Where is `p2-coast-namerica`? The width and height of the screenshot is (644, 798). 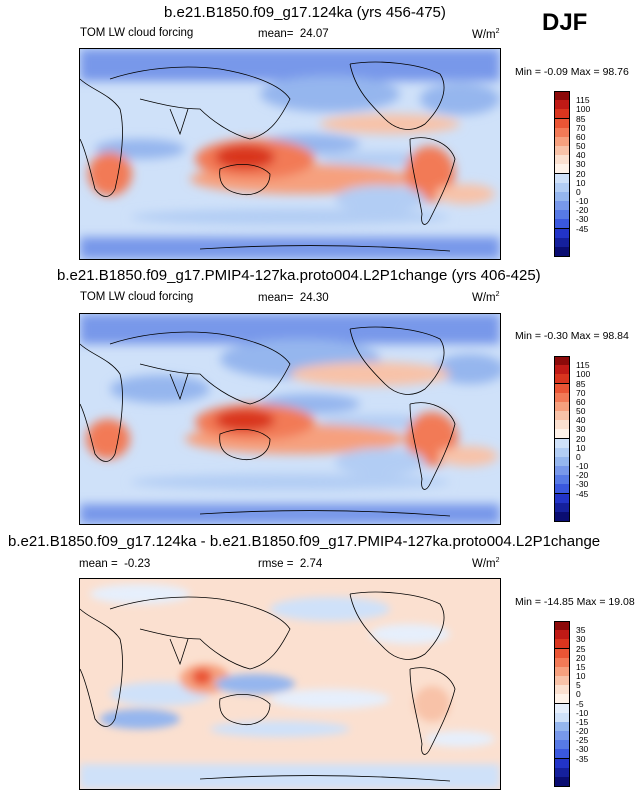 p2-coast-namerica is located at coordinates (397, 360).